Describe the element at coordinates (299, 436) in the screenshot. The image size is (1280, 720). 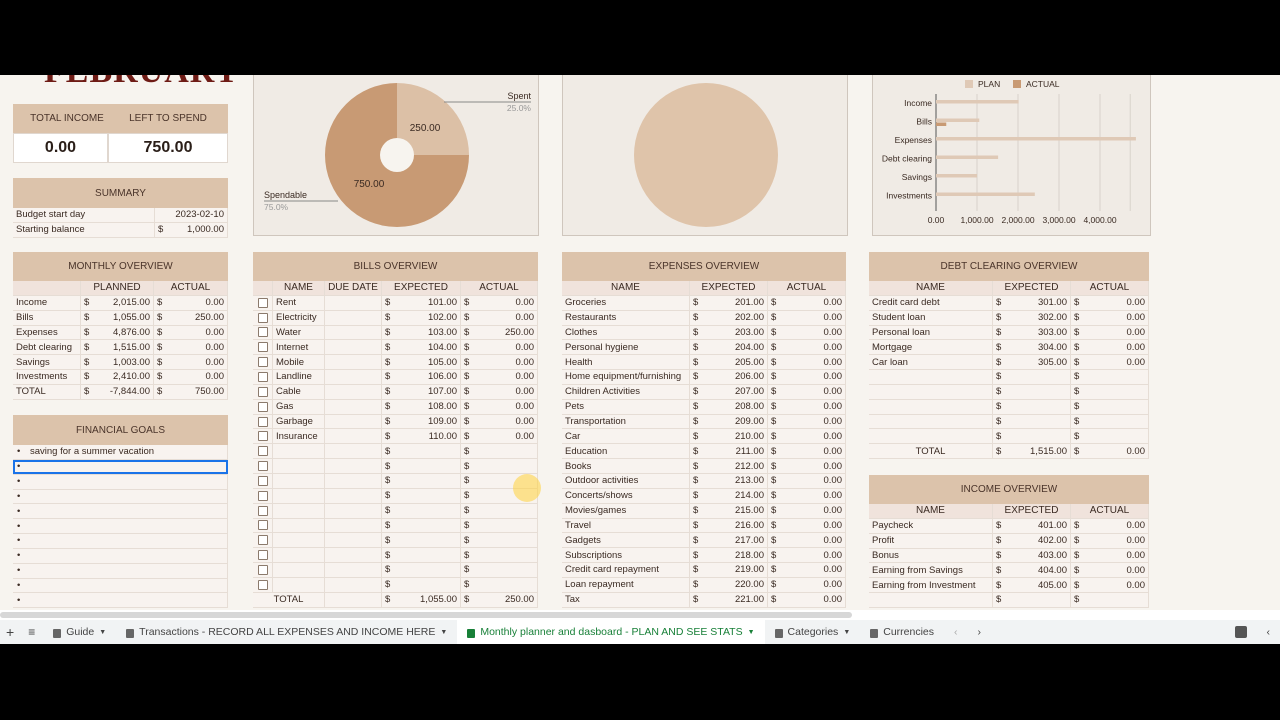
I see `bill-name: Insurance` at that location.